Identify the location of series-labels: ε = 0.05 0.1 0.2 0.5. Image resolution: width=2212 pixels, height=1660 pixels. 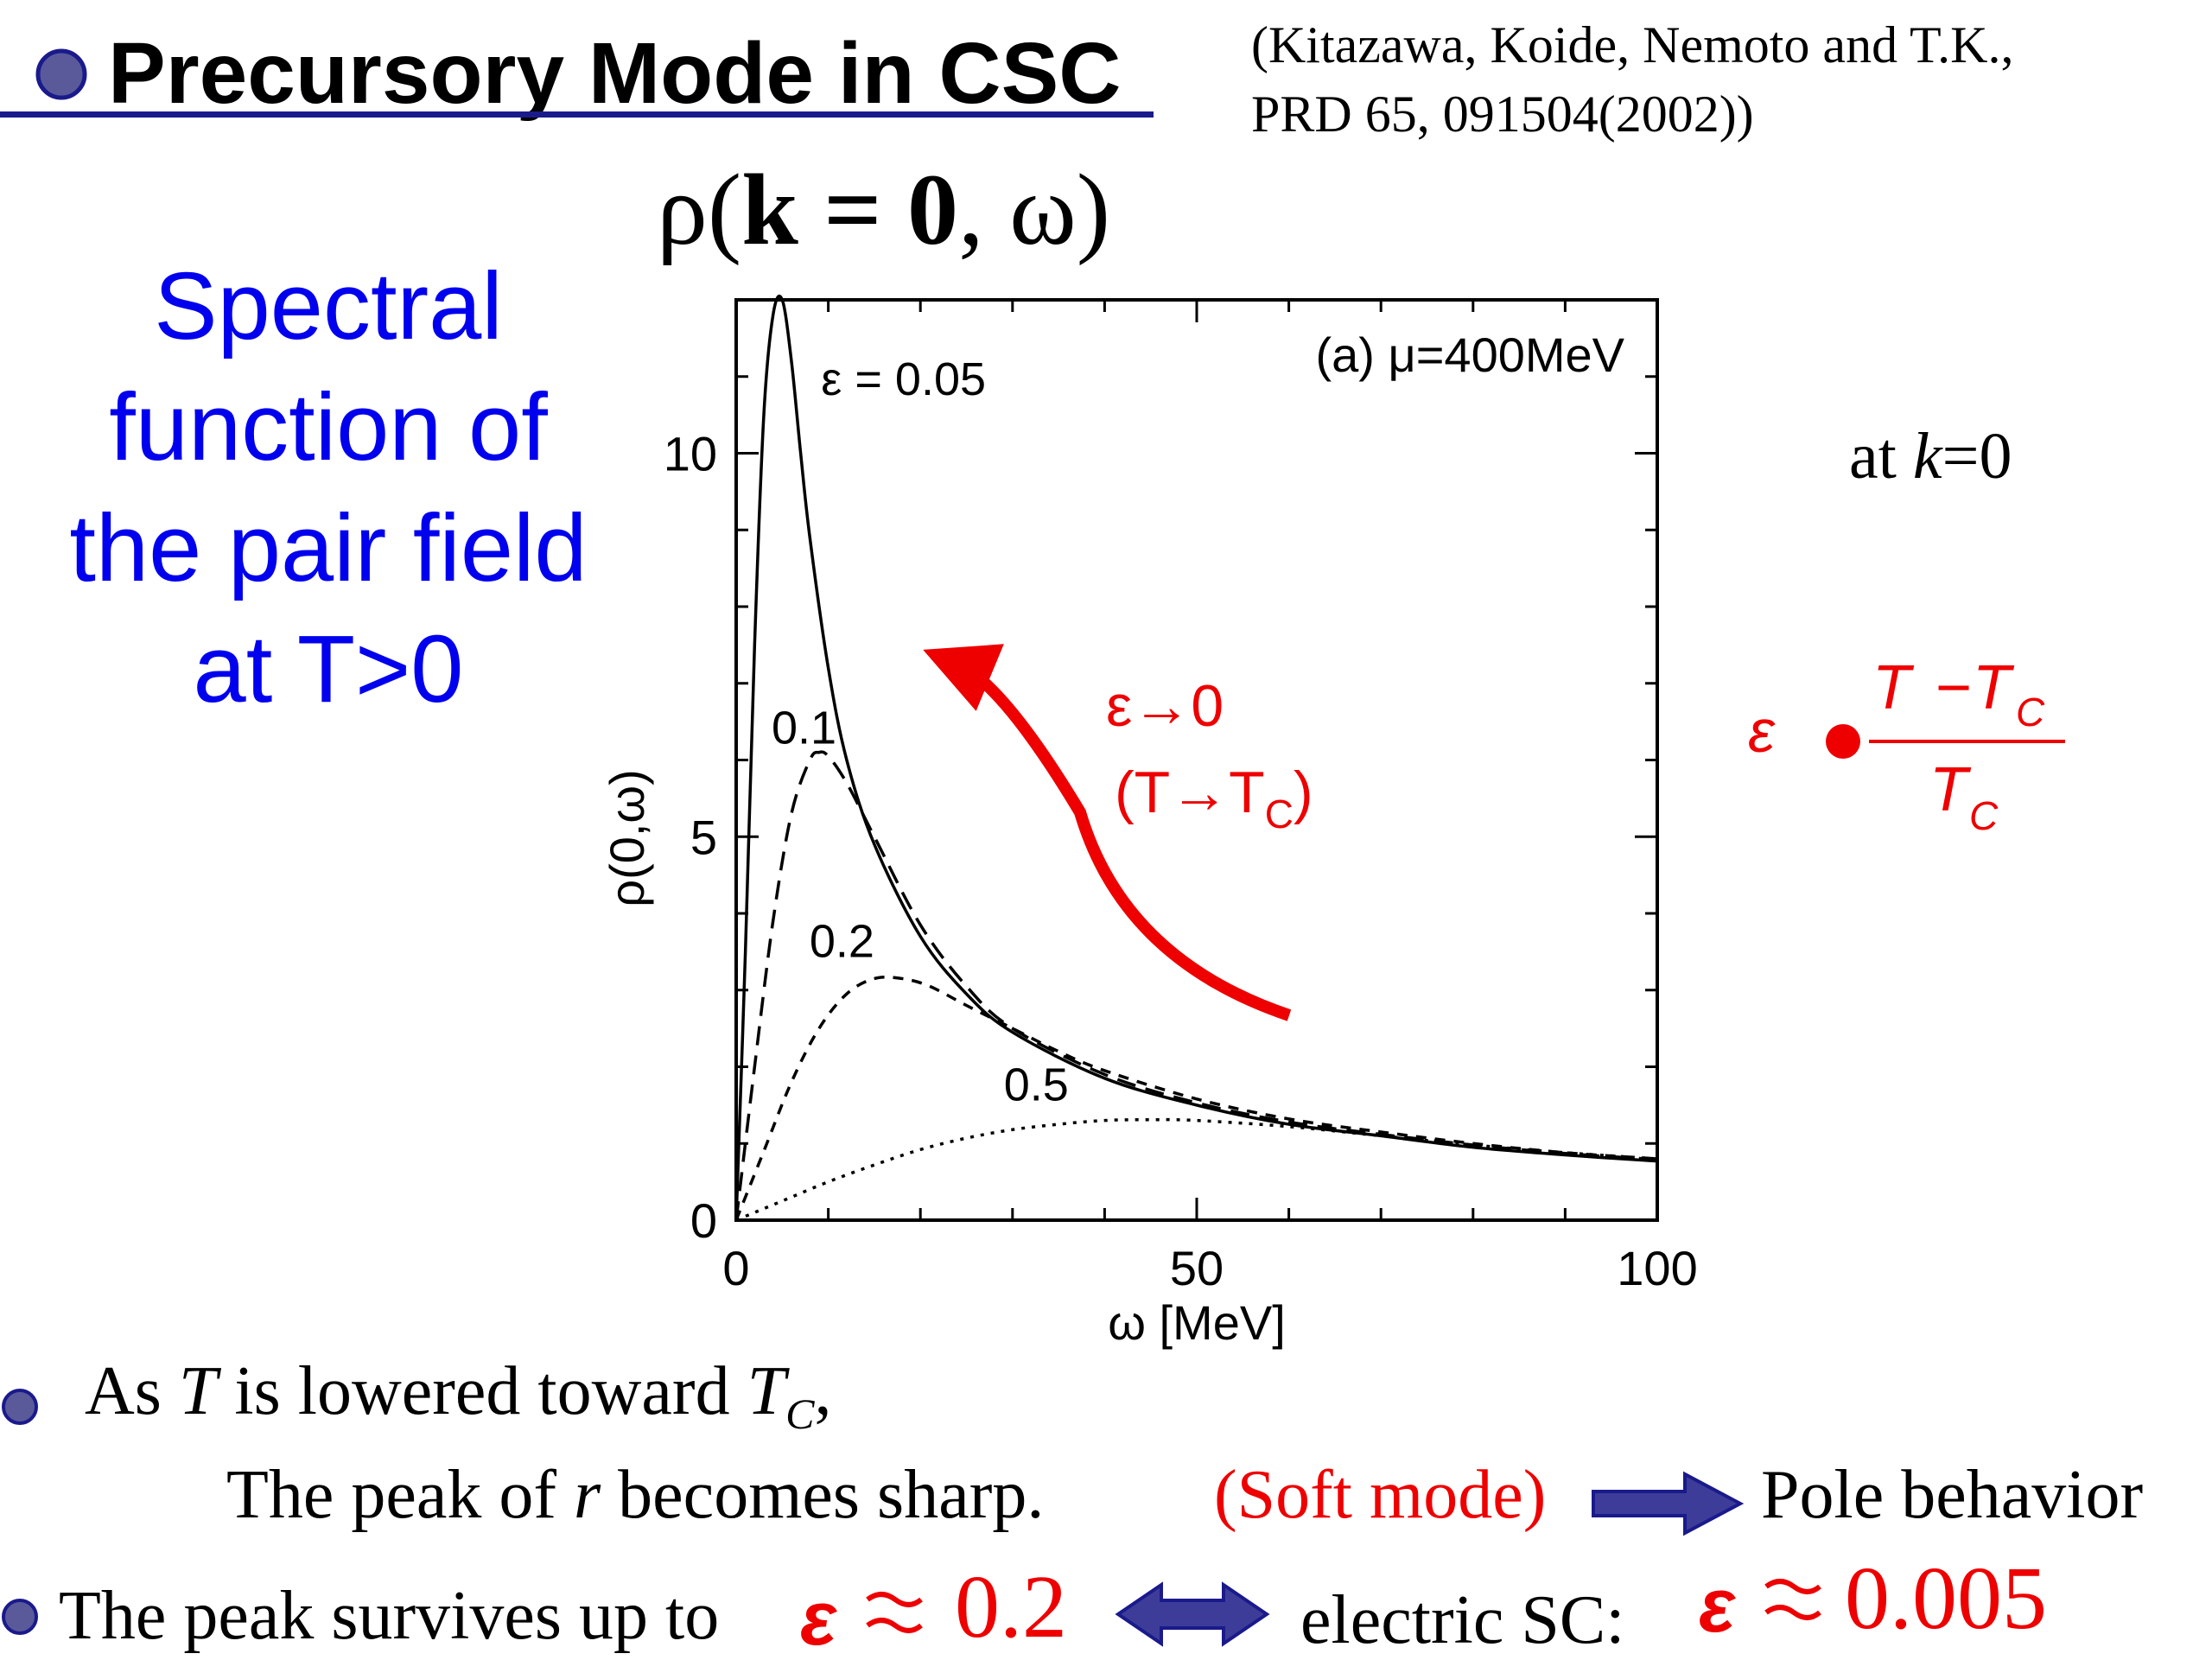
(920, 732).